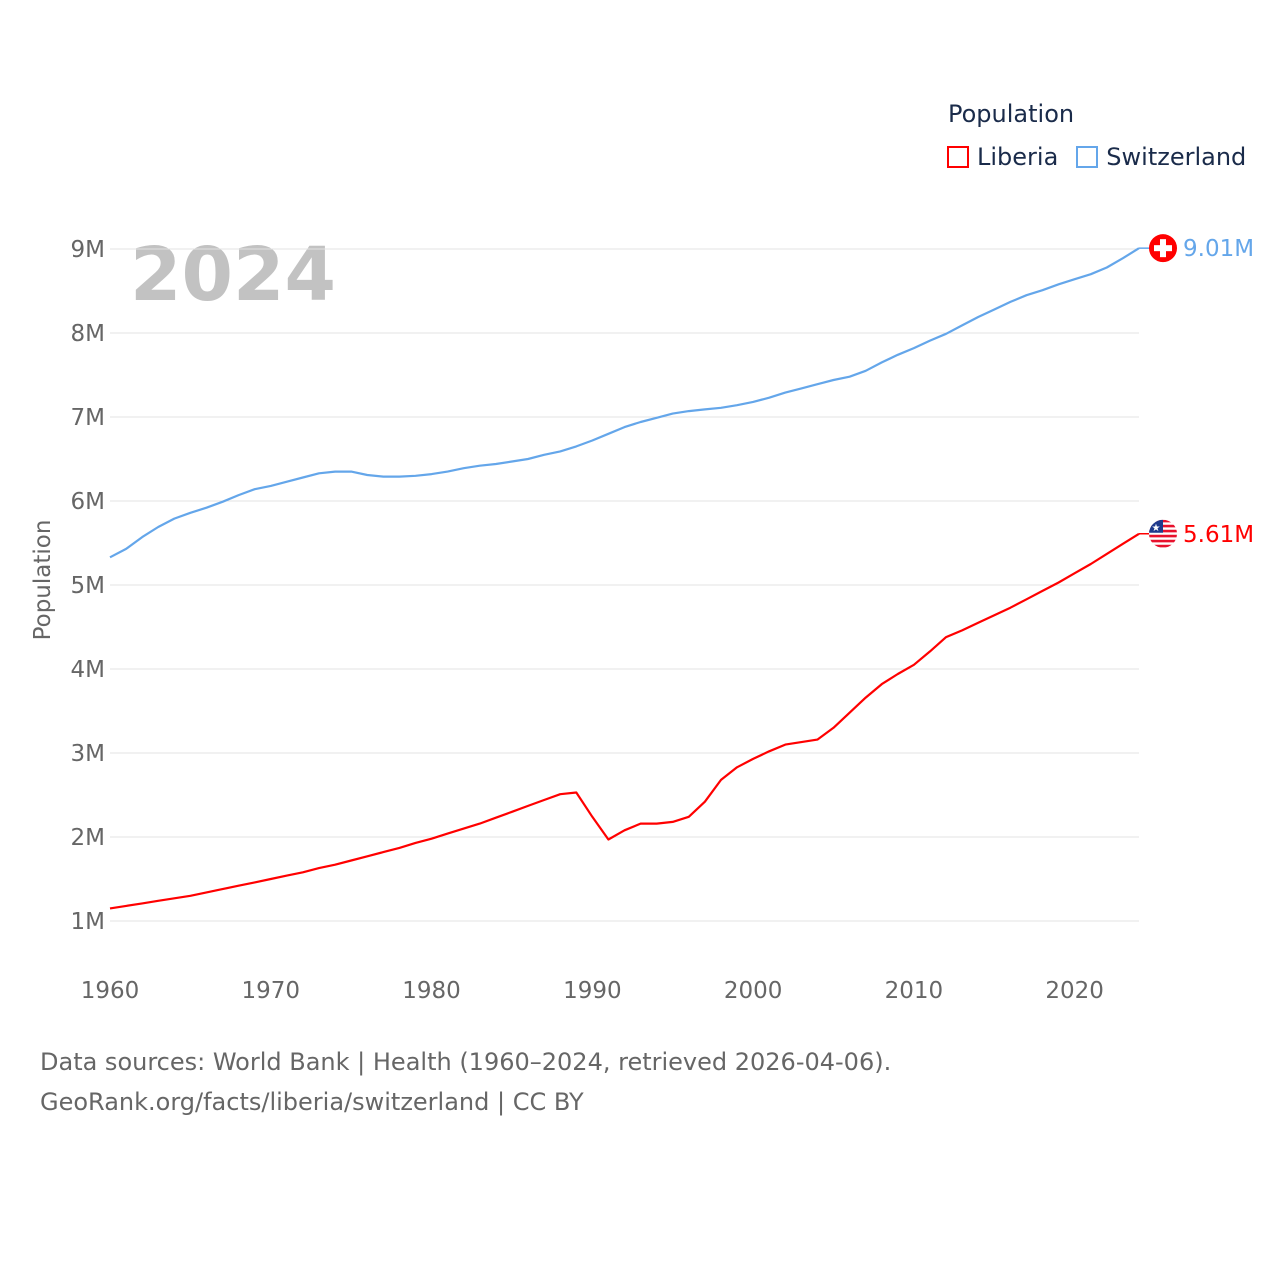 The width and height of the screenshot is (1280, 1280). What do you see at coordinates (110, 991) in the screenshot?
I see `x-tick-label: 1960` at bounding box center [110, 991].